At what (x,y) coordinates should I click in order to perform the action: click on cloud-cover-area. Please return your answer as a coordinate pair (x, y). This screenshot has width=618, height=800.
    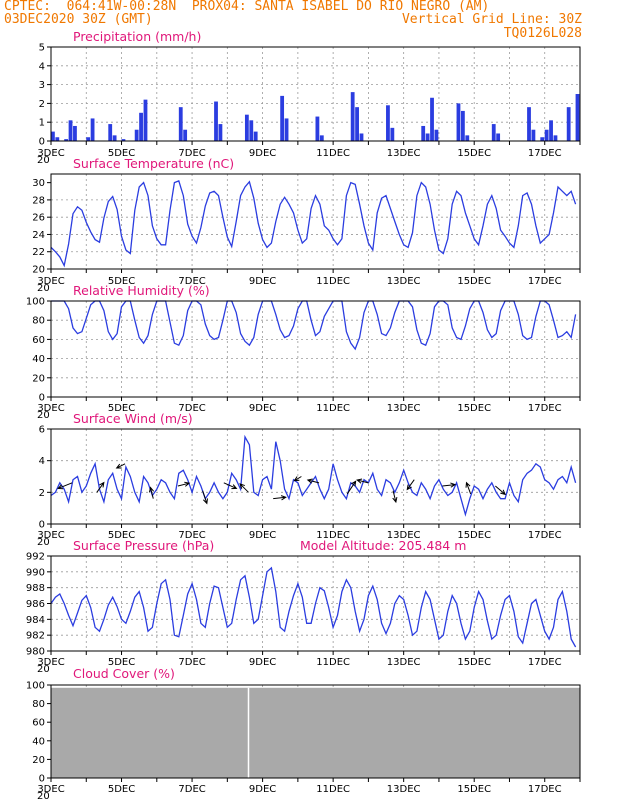
    Looking at the image, I should click on (315, 732).